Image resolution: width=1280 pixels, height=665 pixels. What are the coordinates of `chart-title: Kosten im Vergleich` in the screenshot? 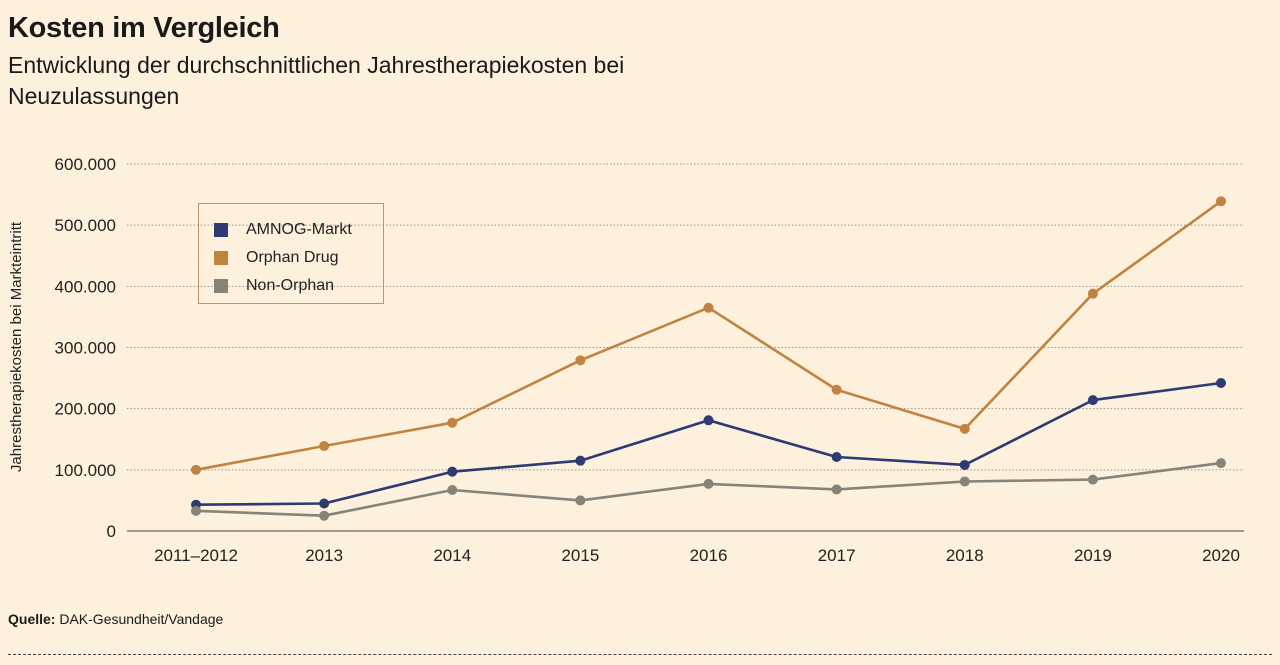 It's located at (144, 28).